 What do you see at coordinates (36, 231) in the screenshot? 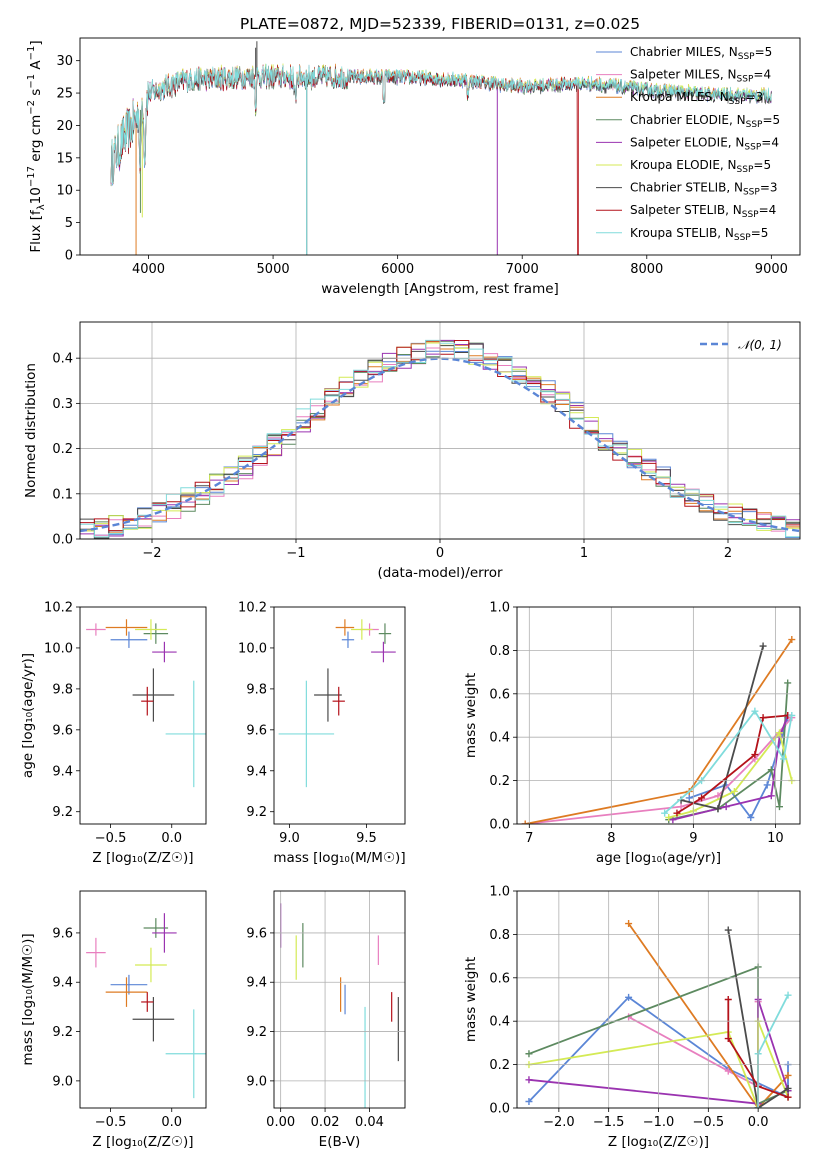
I see `y-axis-label-part: Flux [f` at bounding box center [36, 231].